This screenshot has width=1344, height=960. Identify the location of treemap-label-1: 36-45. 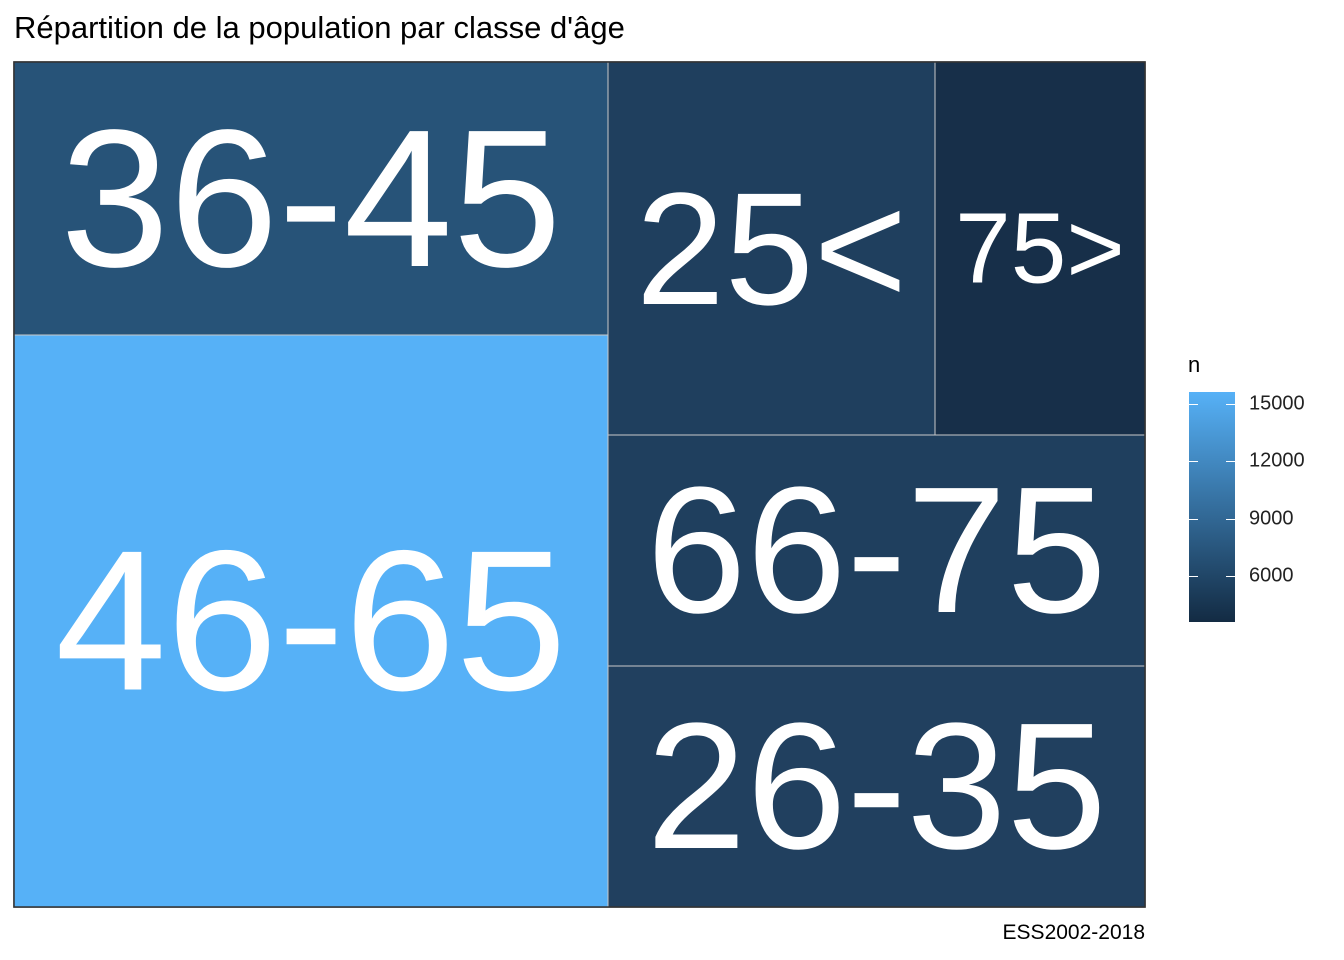
(310, 198).